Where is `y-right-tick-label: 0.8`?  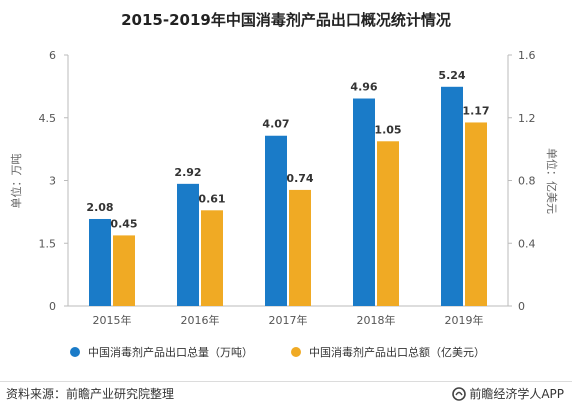 y-right-tick-label: 0.8 is located at coordinates (527, 181).